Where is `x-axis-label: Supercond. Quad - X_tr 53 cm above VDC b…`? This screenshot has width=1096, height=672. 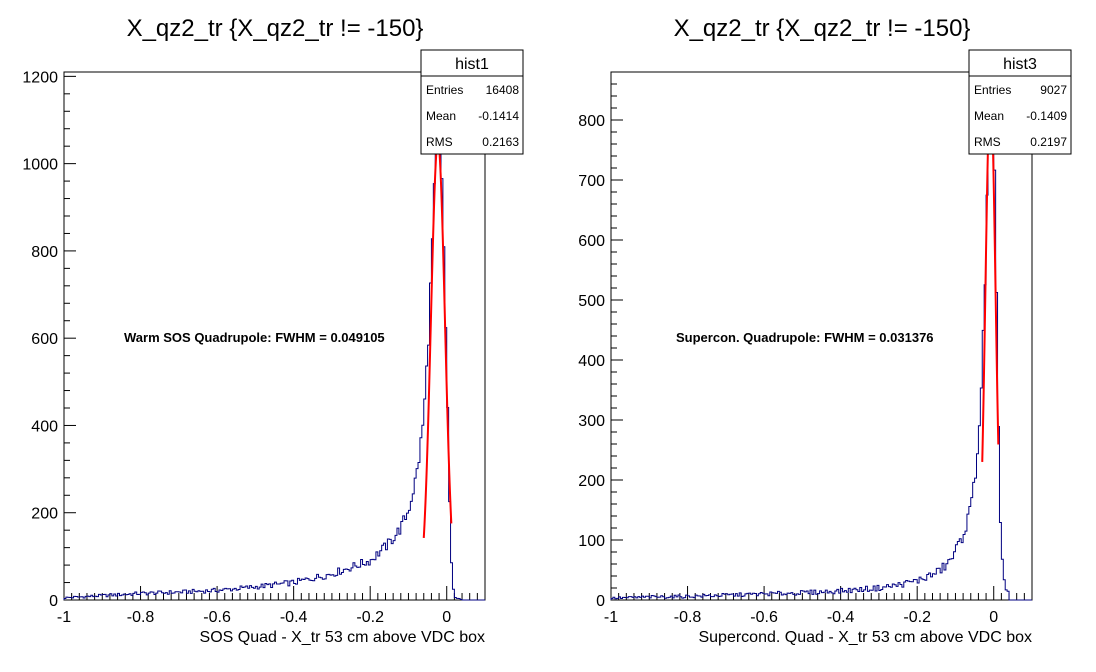
x-axis-label: Supercond. Quad - X_tr 53 cm above VDC b… is located at coordinates (865, 637).